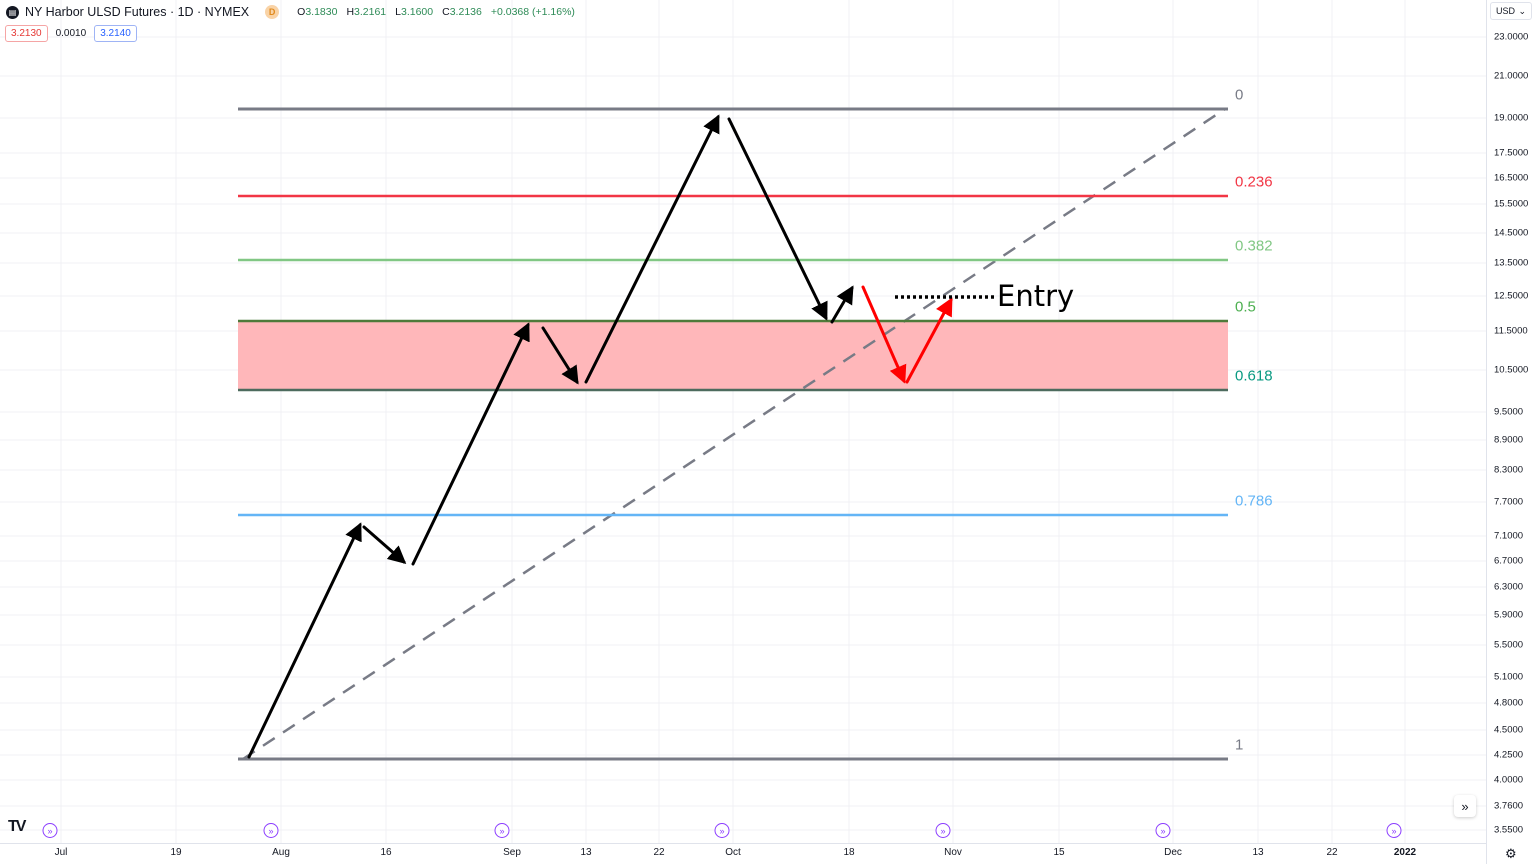  I want to click on sell-price-button: 3.2130, so click(26, 33).